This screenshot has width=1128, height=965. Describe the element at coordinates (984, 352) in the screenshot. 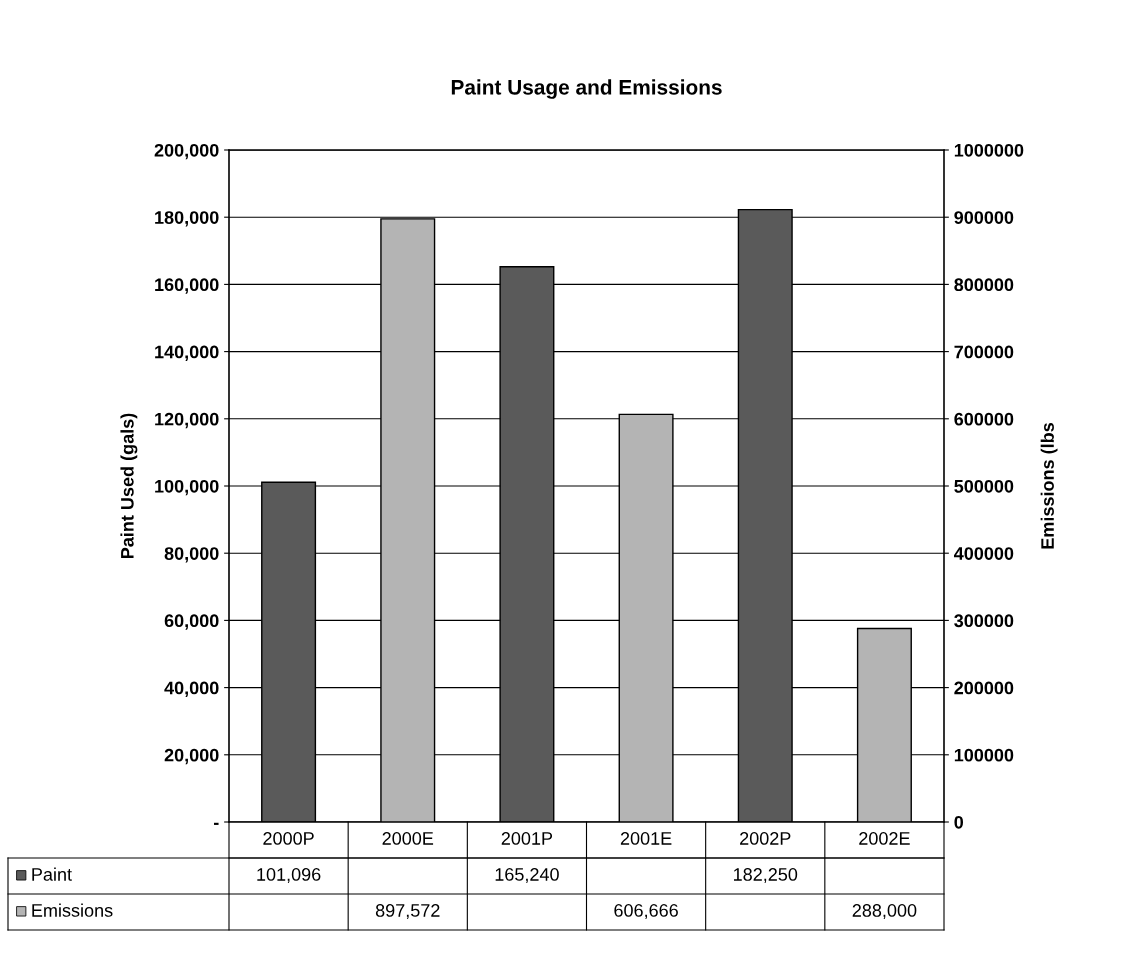

I see `y2-tick-label: 700000` at that location.